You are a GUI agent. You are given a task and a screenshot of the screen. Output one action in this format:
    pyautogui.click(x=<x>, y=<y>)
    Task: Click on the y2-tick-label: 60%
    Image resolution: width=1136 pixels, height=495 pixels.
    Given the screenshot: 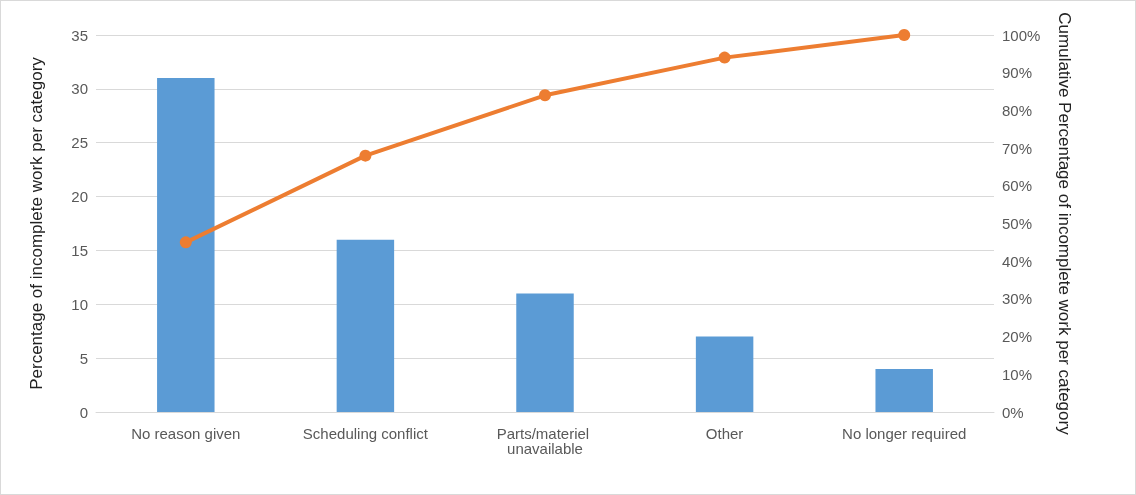 What is the action you would take?
    pyautogui.click(x=1017, y=186)
    